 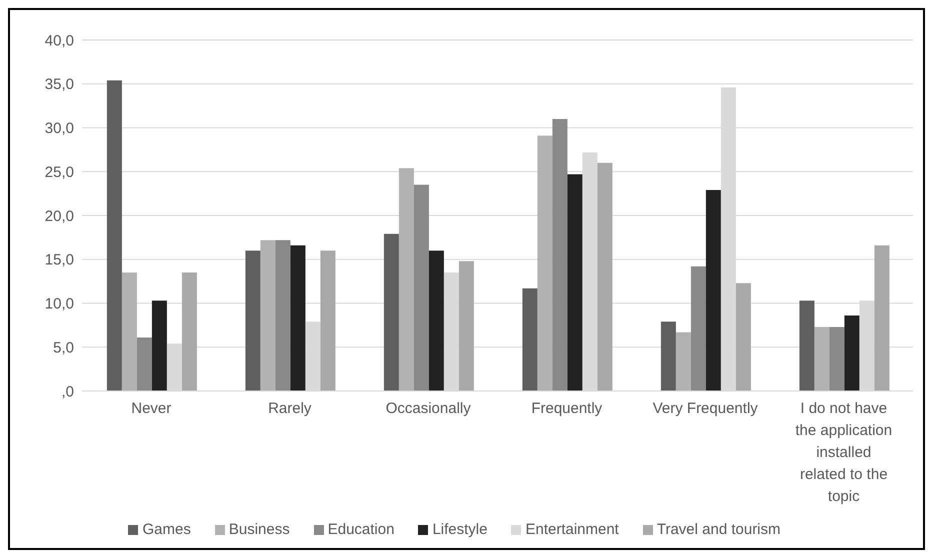 I want to click on y-tick-label: 30,0, so click(x=59, y=129).